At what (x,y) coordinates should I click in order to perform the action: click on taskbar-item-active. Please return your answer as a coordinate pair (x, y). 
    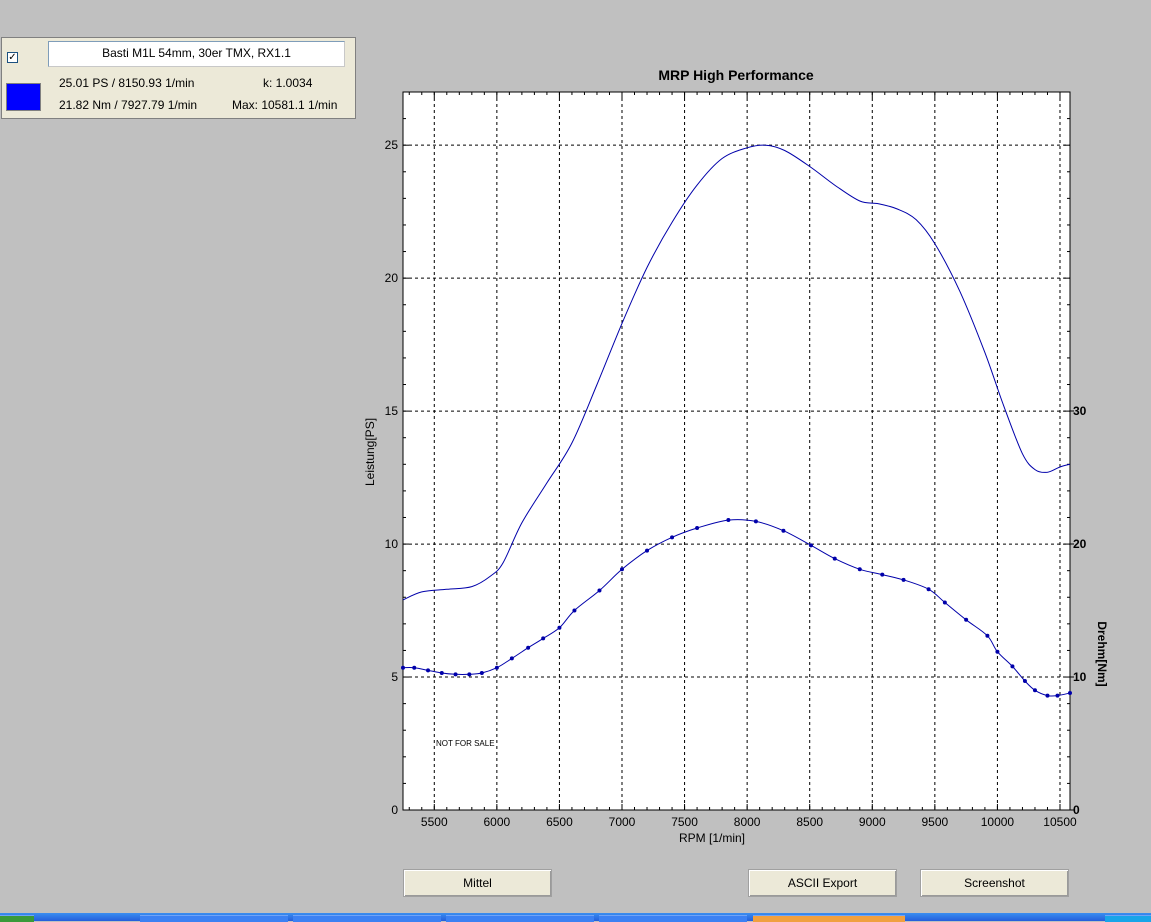
    Looking at the image, I should click on (829, 918).